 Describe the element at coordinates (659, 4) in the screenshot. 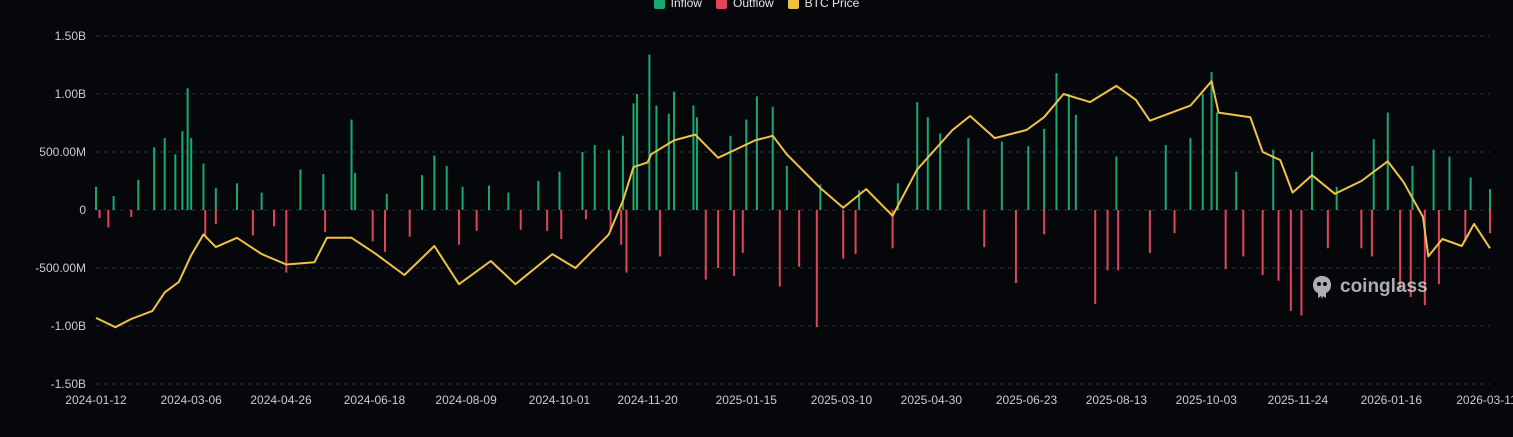

I see `legend-swatch-inflow` at that location.